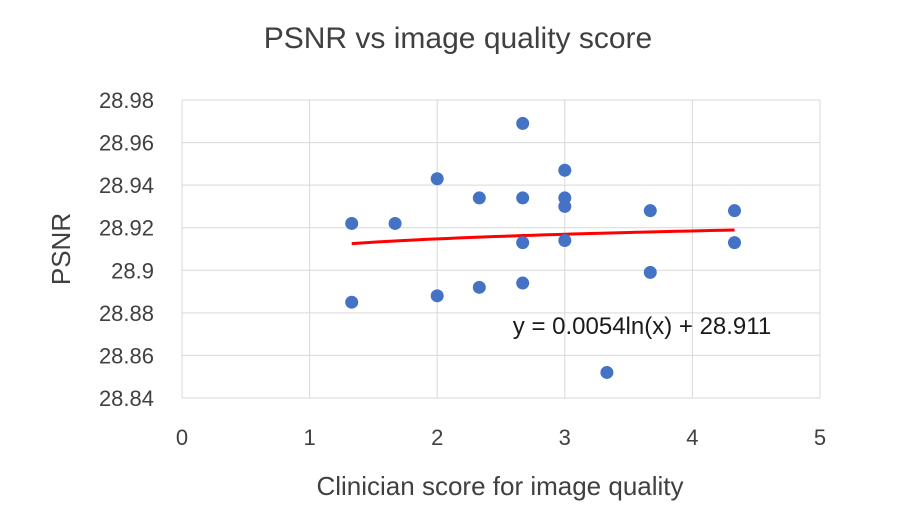 The width and height of the screenshot is (904, 526). Describe the element at coordinates (820, 437) in the screenshot. I see `x-tick-label: 5` at that location.